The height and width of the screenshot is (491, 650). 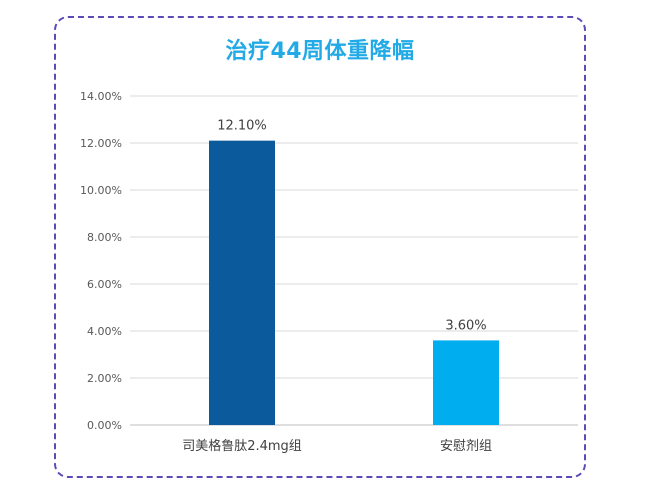 I want to click on y-tick-label: 12.00%, so click(x=101, y=143).